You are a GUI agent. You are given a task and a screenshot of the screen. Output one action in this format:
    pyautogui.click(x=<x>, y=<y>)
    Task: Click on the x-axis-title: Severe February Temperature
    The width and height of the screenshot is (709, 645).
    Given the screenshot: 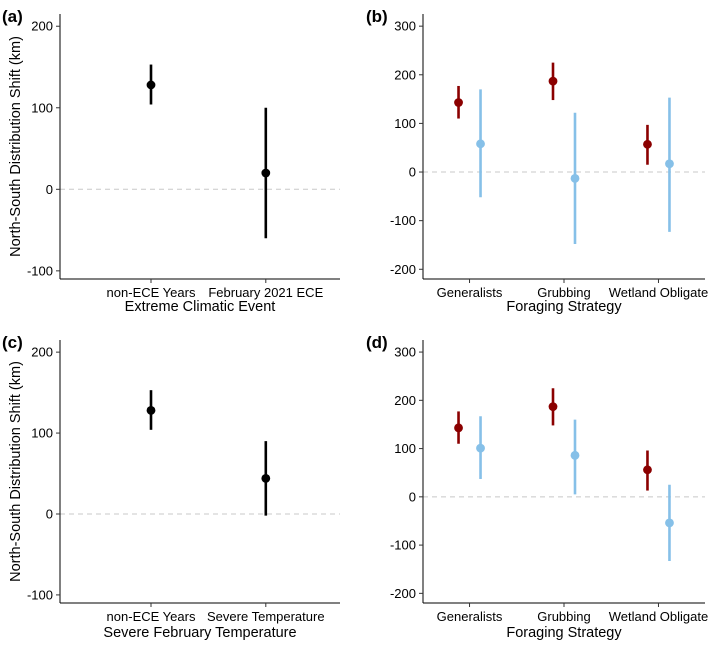 What is the action you would take?
    pyautogui.click(x=199, y=633)
    